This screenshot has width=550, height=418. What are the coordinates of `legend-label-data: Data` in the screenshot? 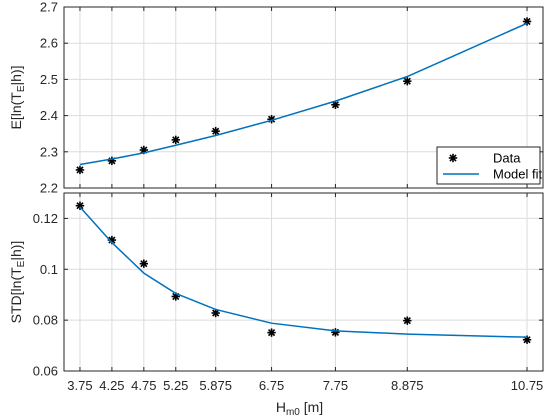 It's located at (507, 158).